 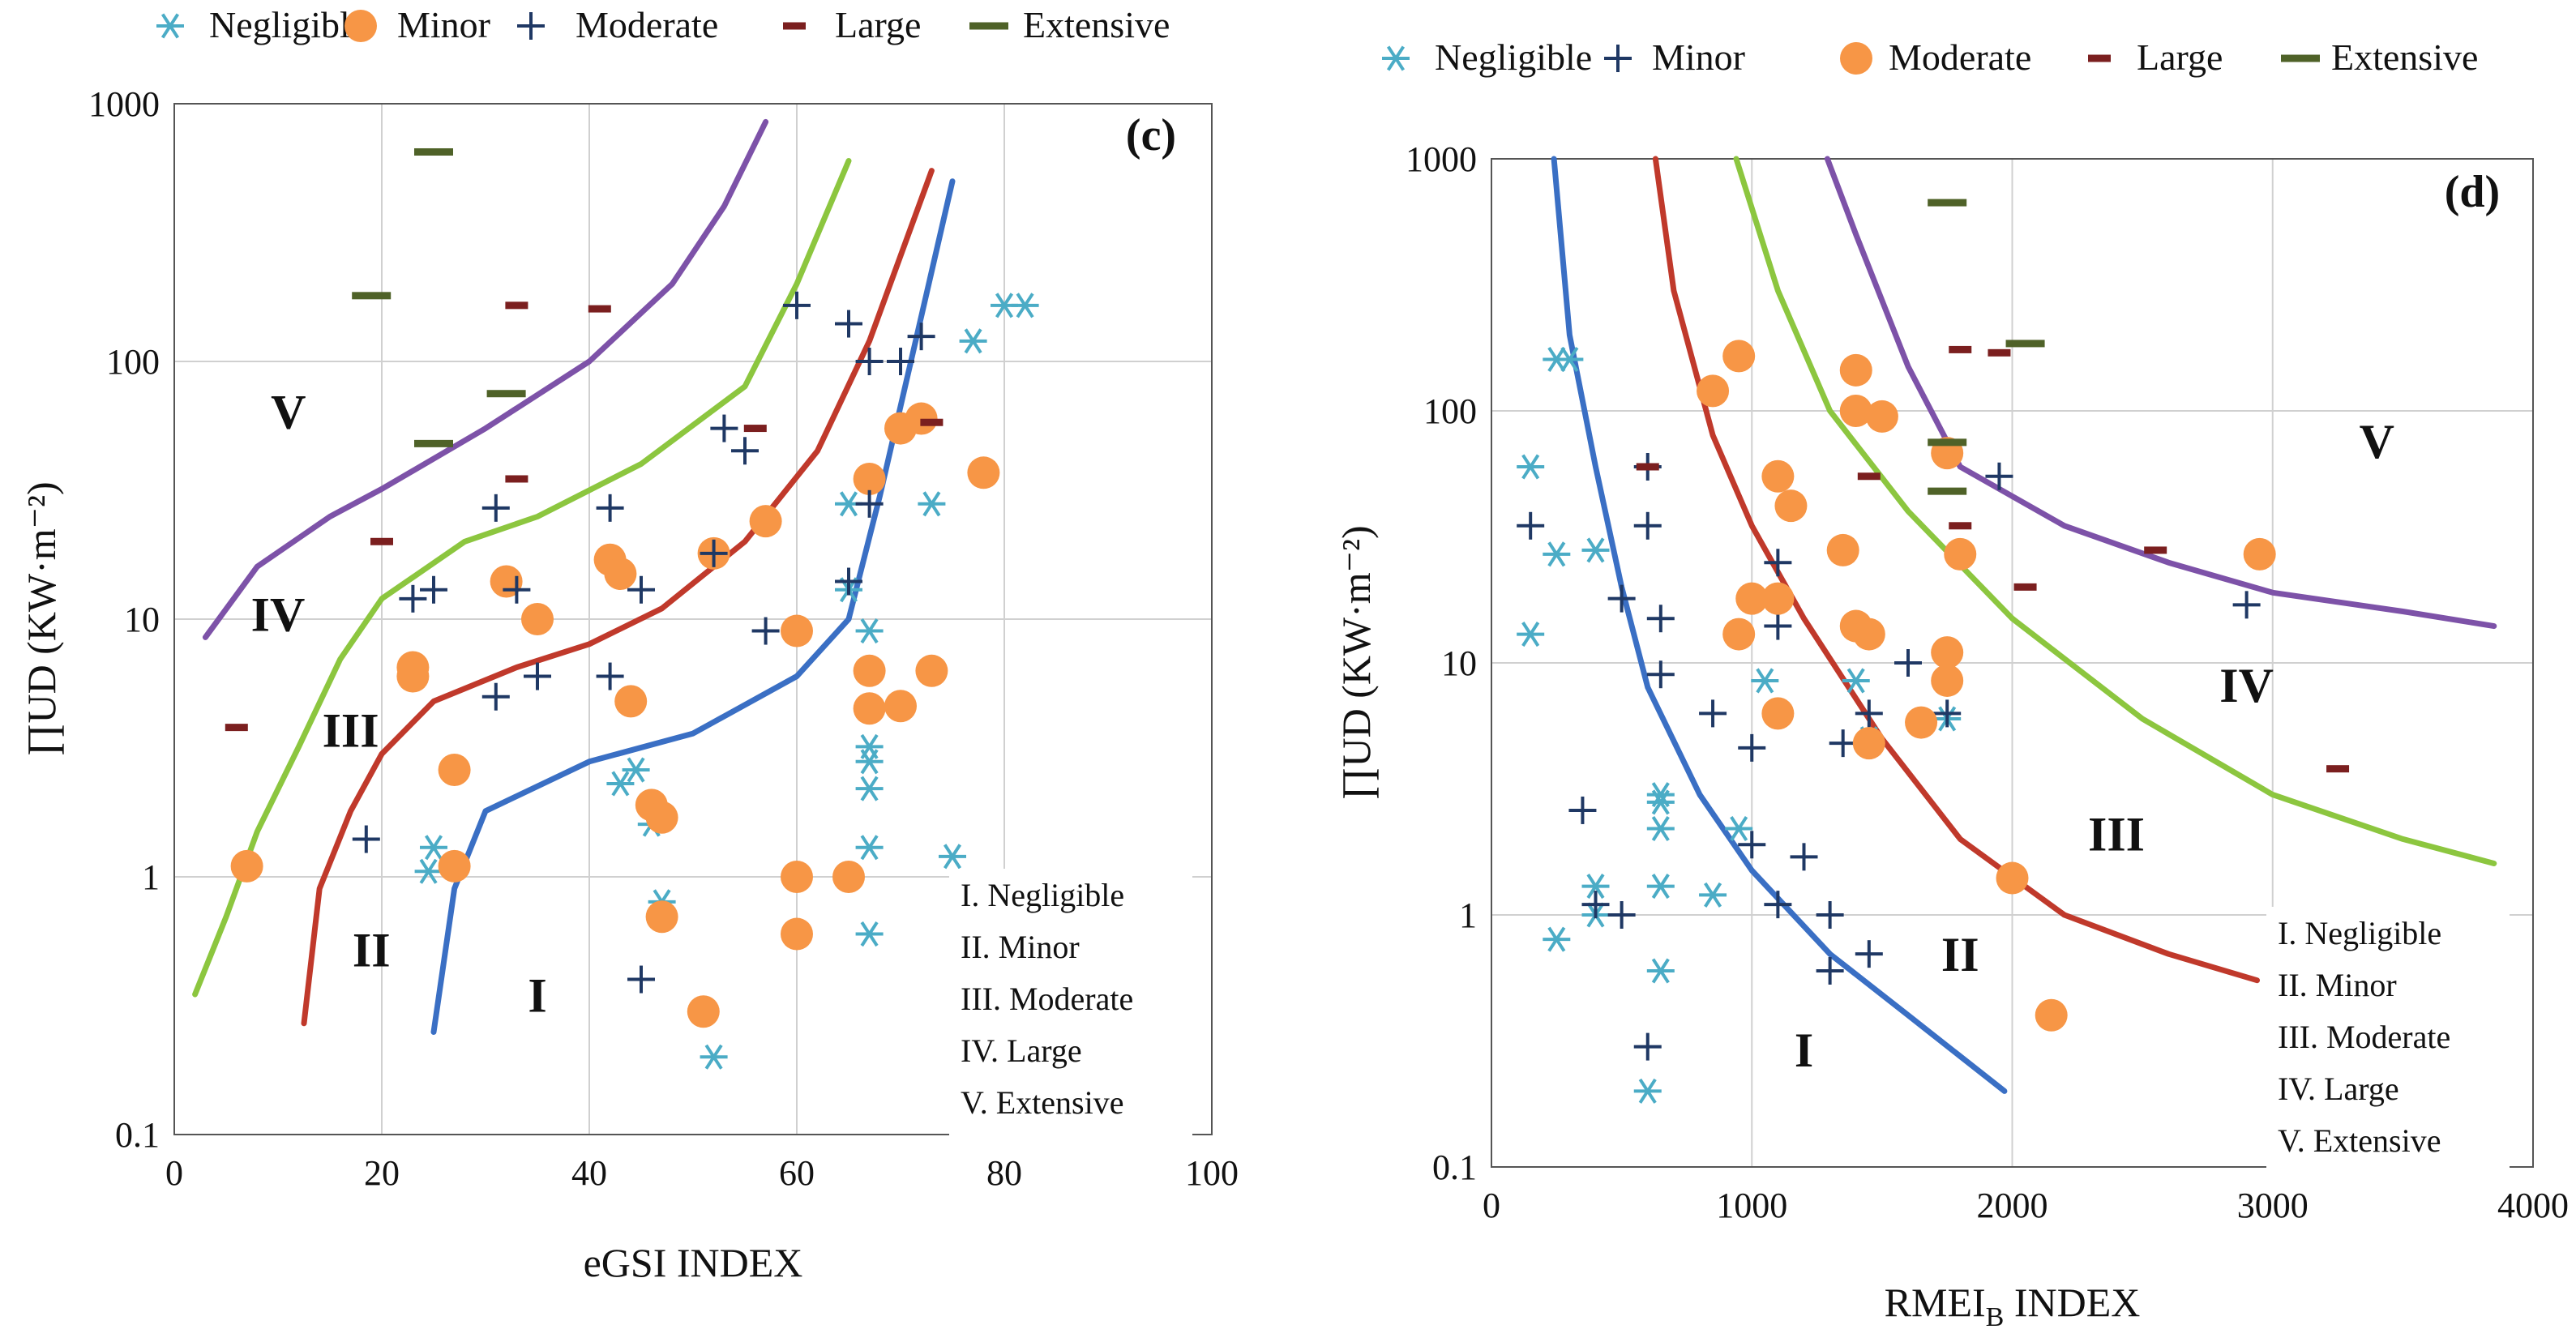 What do you see at coordinates (133, 362) in the screenshot?
I see `y-tick-label: 100` at bounding box center [133, 362].